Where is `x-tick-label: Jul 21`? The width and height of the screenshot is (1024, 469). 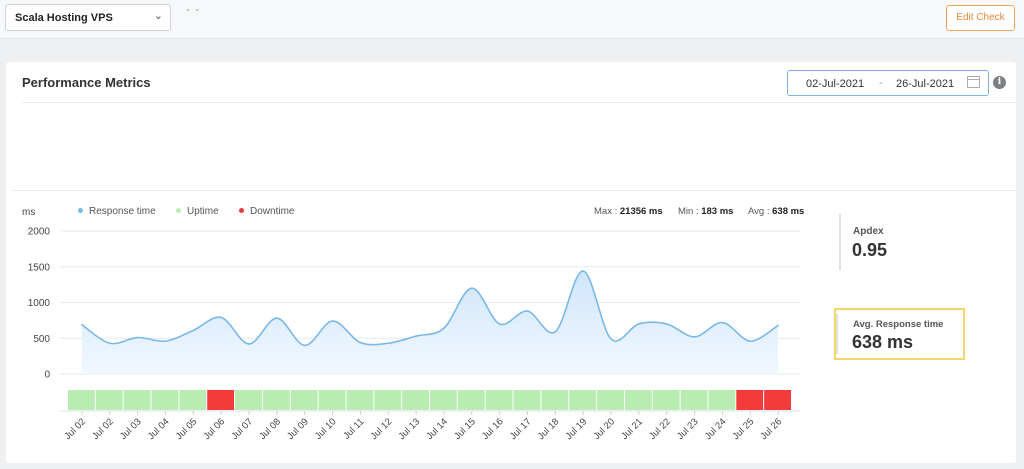
x-tick-label: Jul 21 is located at coordinates (632, 429).